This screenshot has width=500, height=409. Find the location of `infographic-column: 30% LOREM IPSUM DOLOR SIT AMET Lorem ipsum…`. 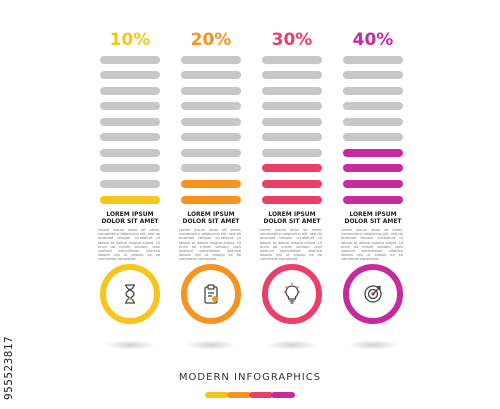

infographic-column: 30% LOREM IPSUM DOLOR SIT AMET Lorem ipsum… is located at coordinates (292, 204).